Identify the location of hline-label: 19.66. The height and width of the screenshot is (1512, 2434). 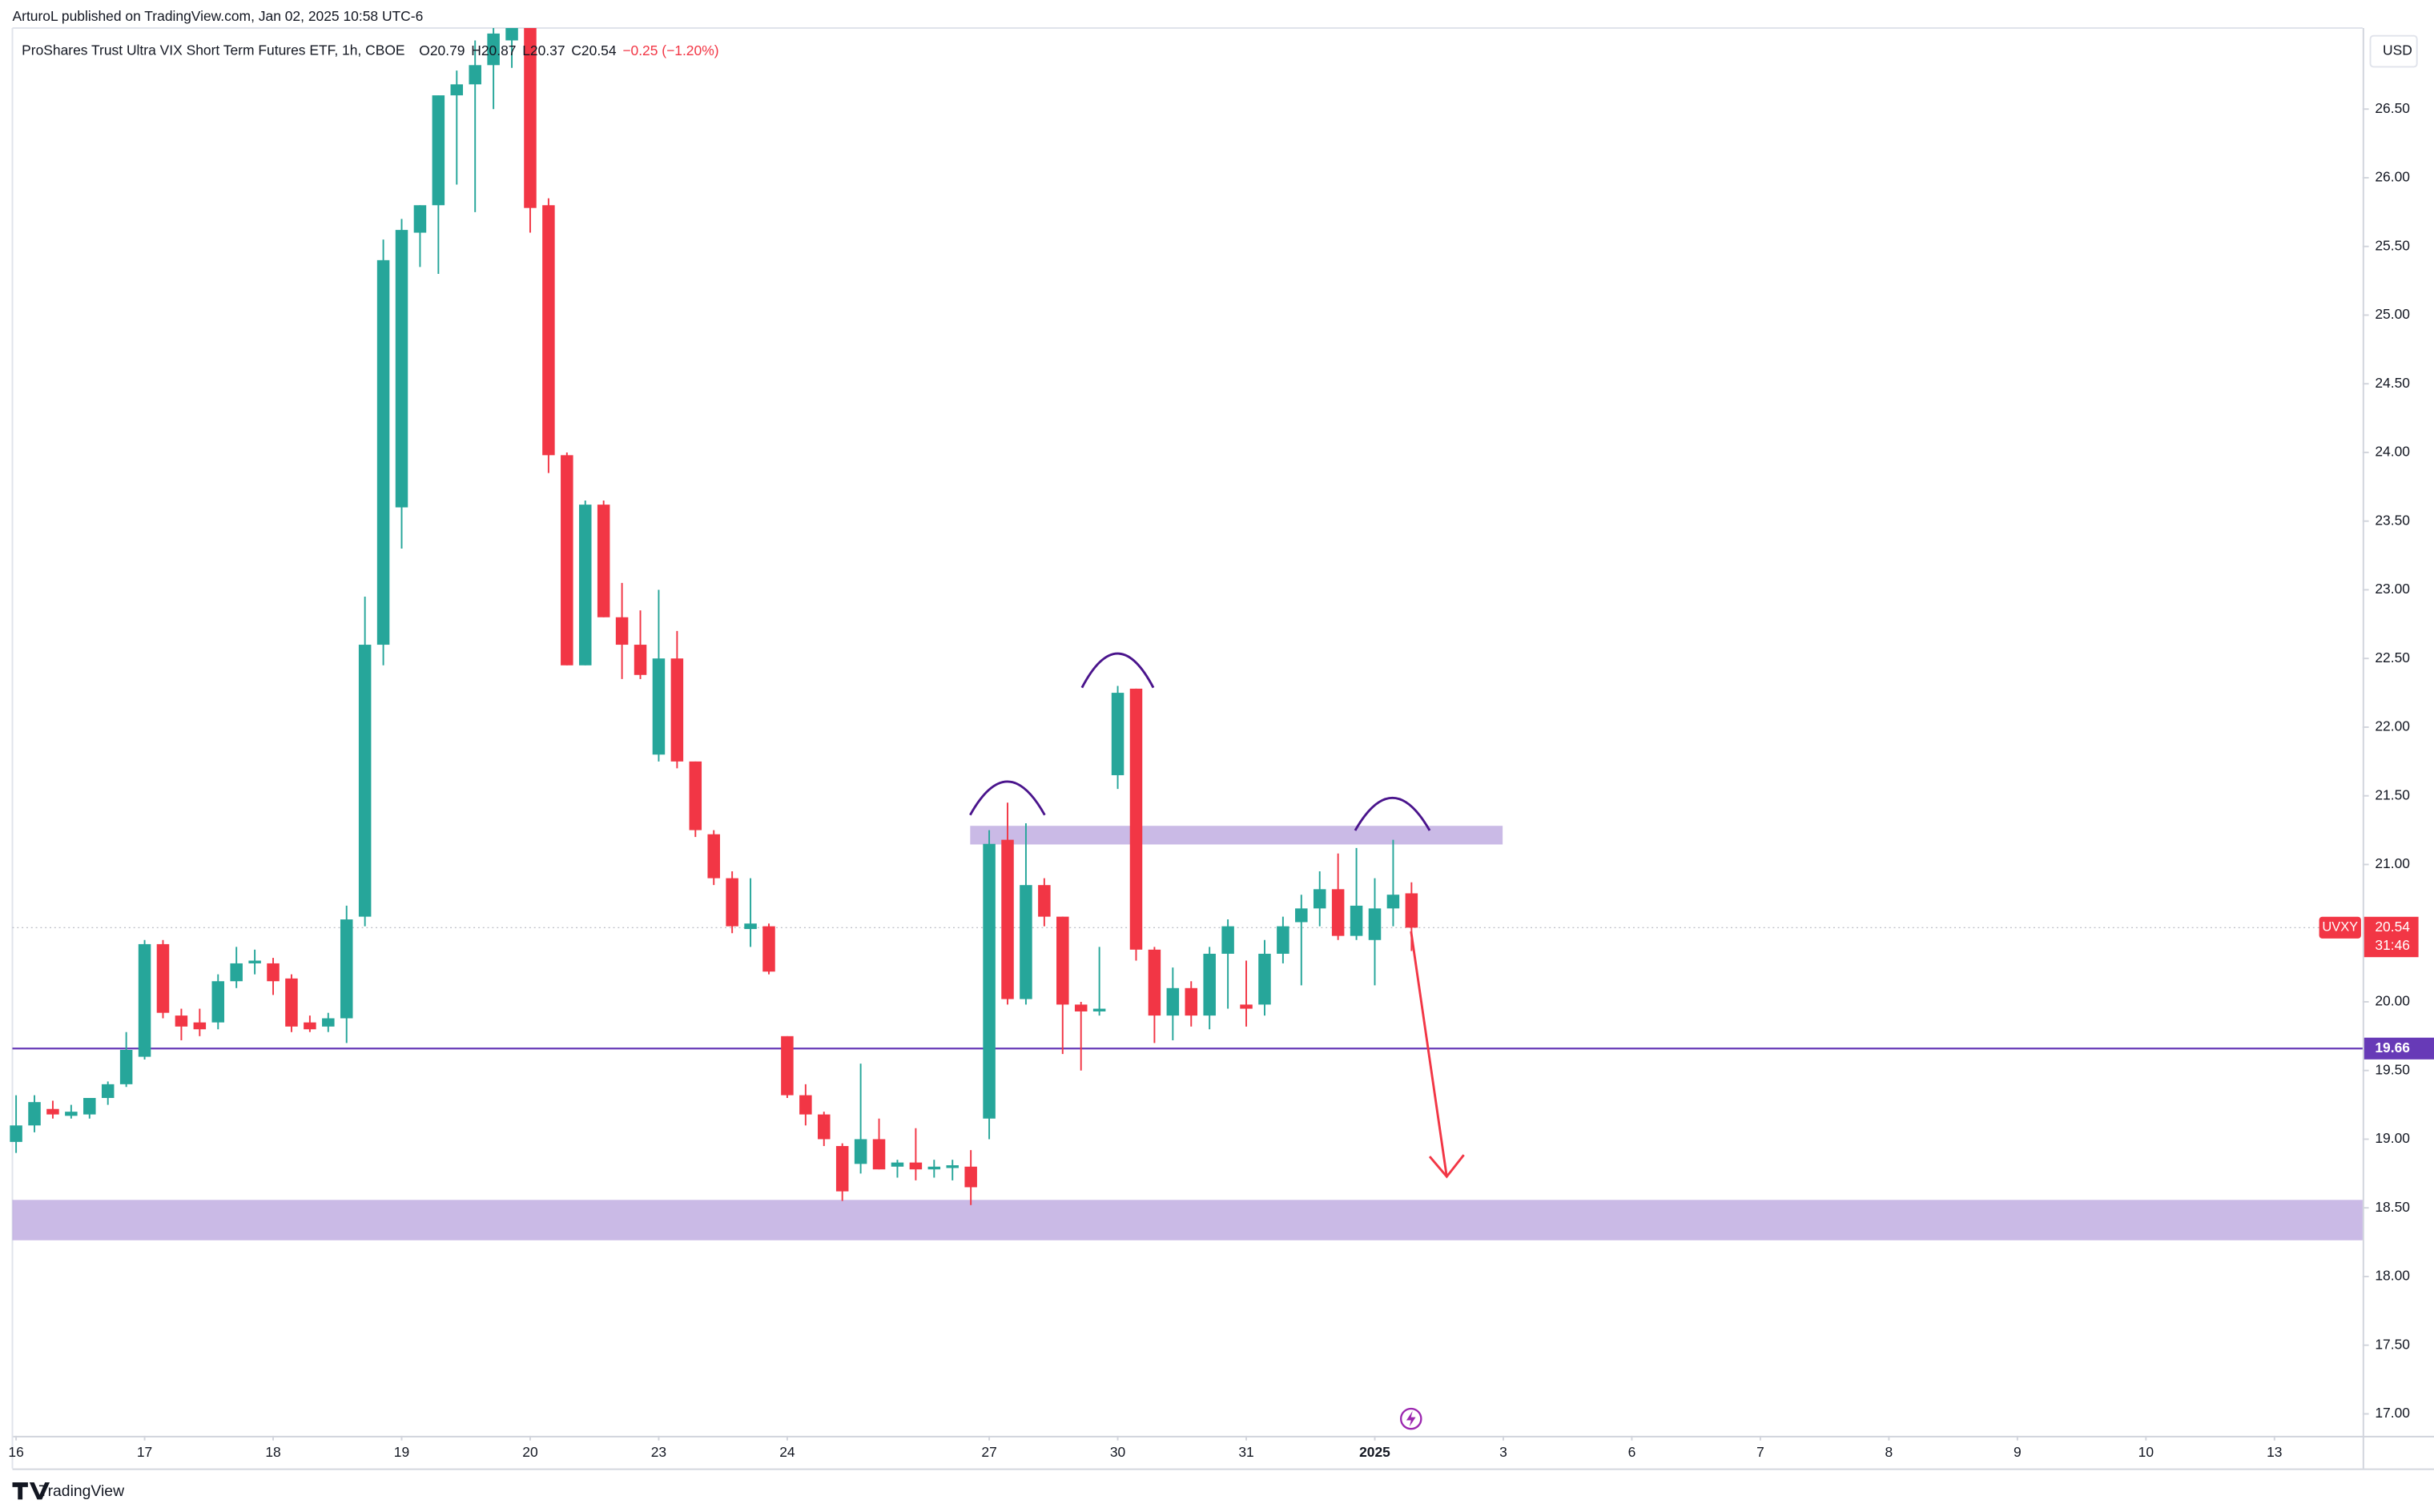
(2392, 1048).